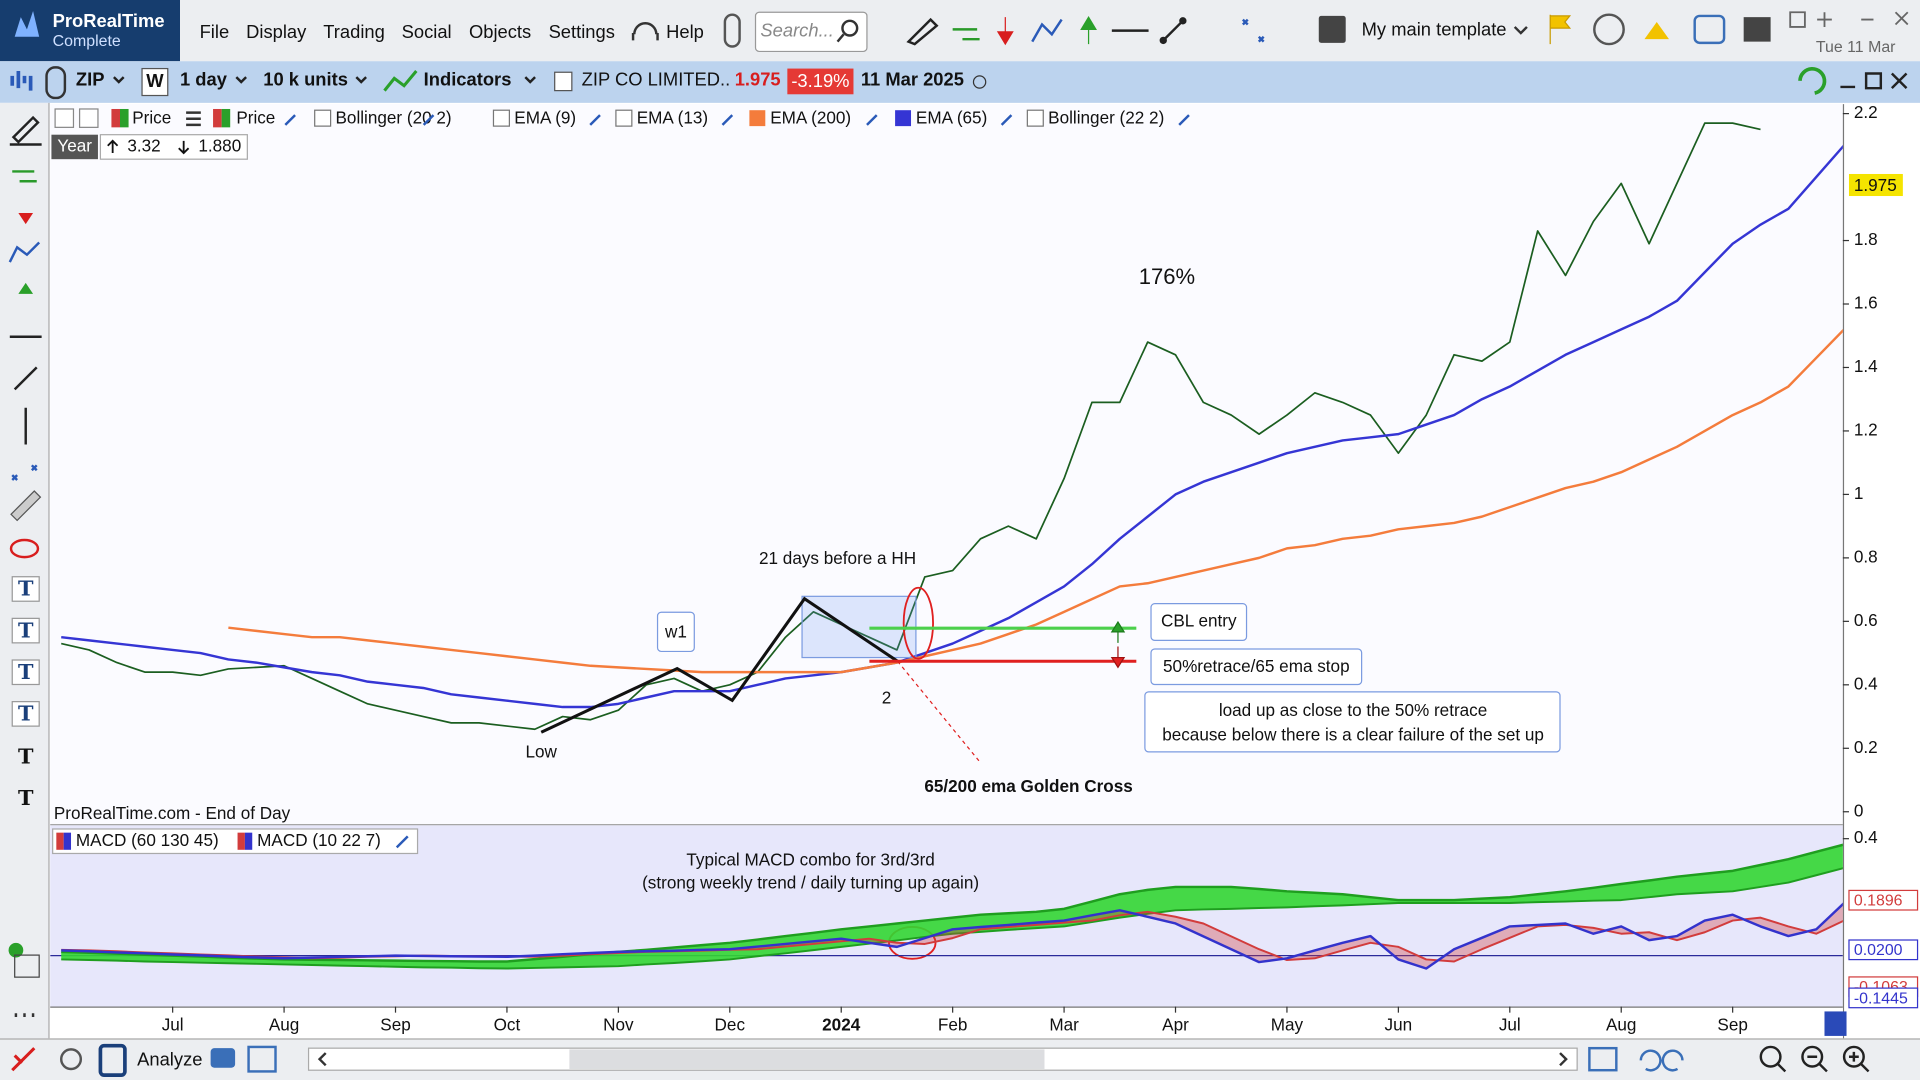  Describe the element at coordinates (27, 966) in the screenshot. I see `tool-icon` at that location.